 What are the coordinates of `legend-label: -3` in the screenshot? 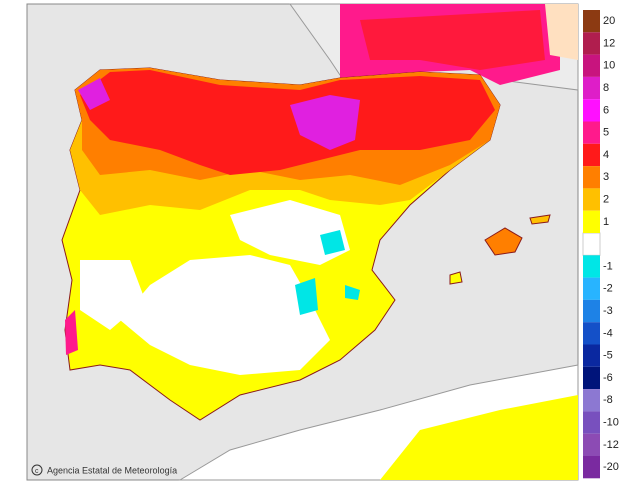 It's located at (608, 311).